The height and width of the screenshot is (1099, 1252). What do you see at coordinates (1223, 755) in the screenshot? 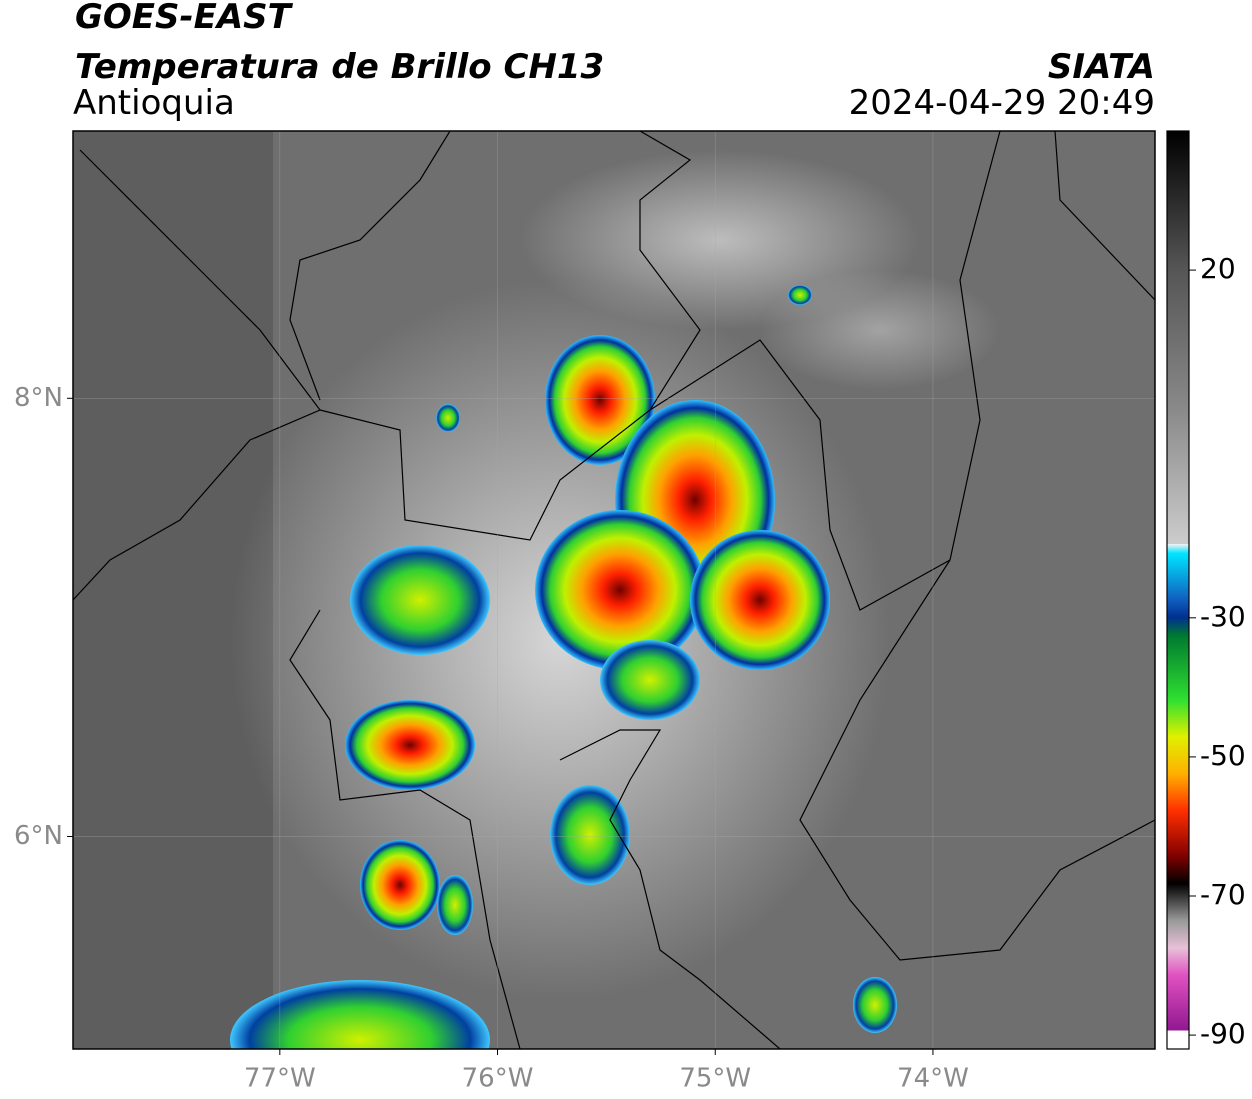
I see `colorbar-tick-label: -50` at bounding box center [1223, 755].